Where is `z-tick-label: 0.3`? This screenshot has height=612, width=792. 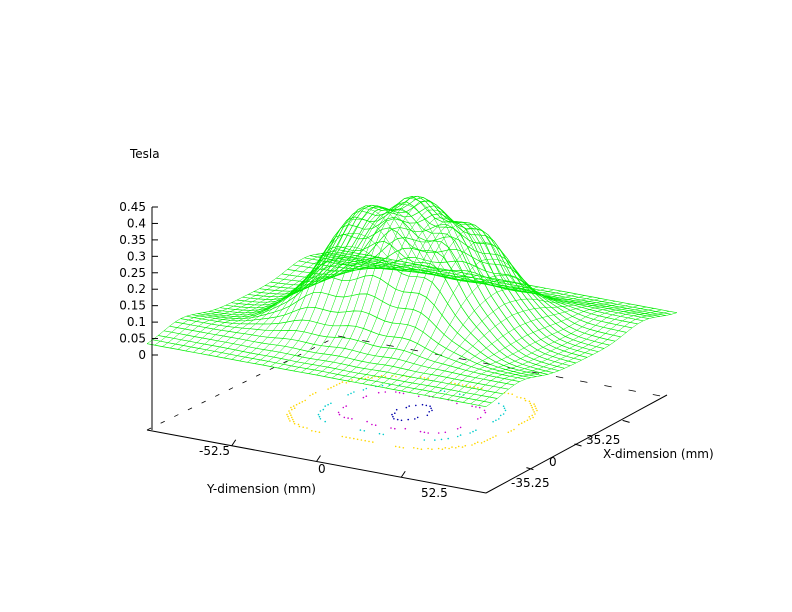
z-tick-label: 0.3 is located at coordinates (136, 256).